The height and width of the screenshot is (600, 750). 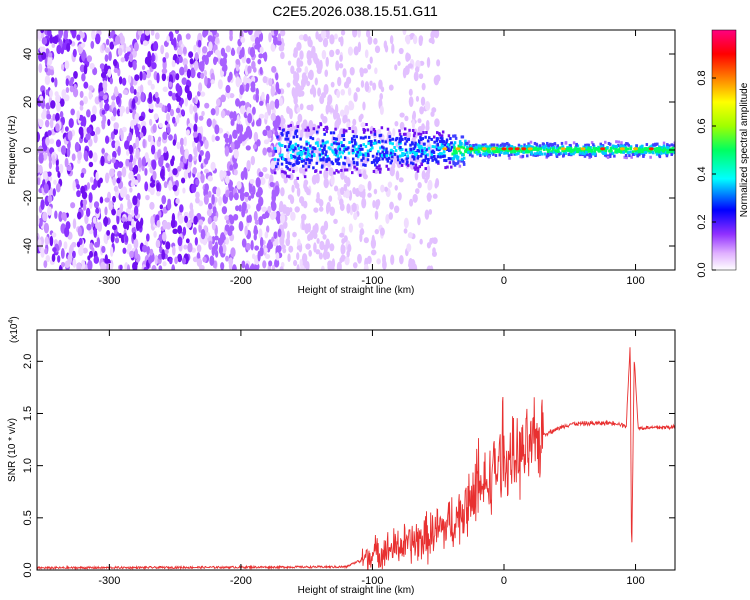 What do you see at coordinates (372, 281) in the screenshot?
I see `spectrogram-x-tick-label: -100` at bounding box center [372, 281].